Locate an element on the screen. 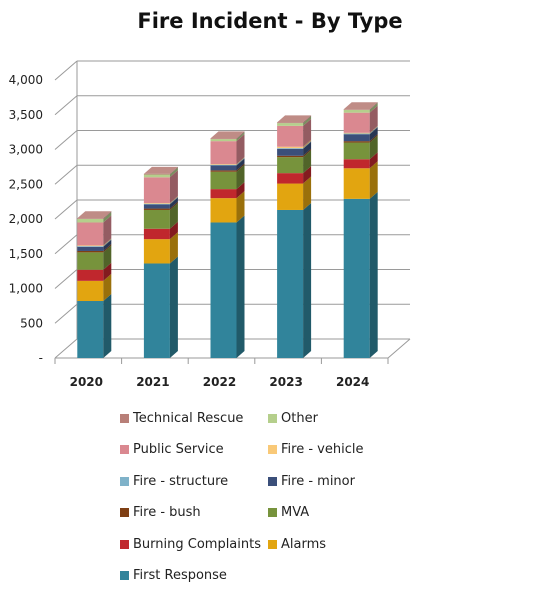  x-tick-label: 2020 is located at coordinates (86, 382).